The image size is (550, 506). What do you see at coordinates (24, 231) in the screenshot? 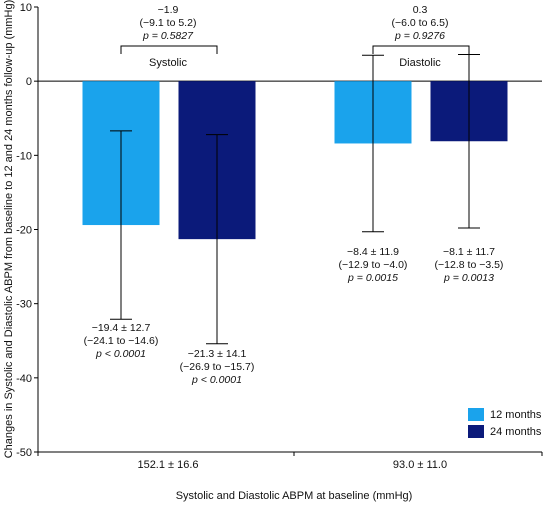
I see `y-tick-label: -20` at bounding box center [24, 231].